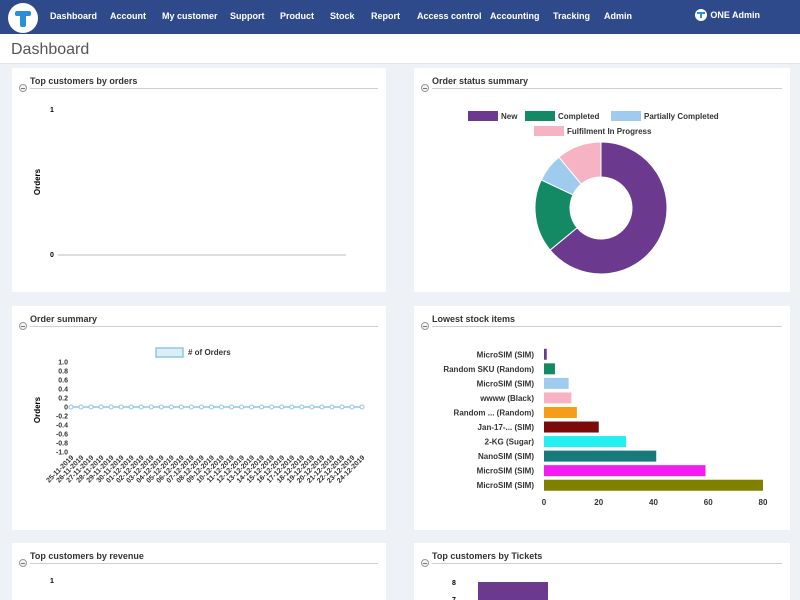  What do you see at coordinates (52, 581) in the screenshot?
I see `chart-top-revenue: 1` at bounding box center [52, 581].